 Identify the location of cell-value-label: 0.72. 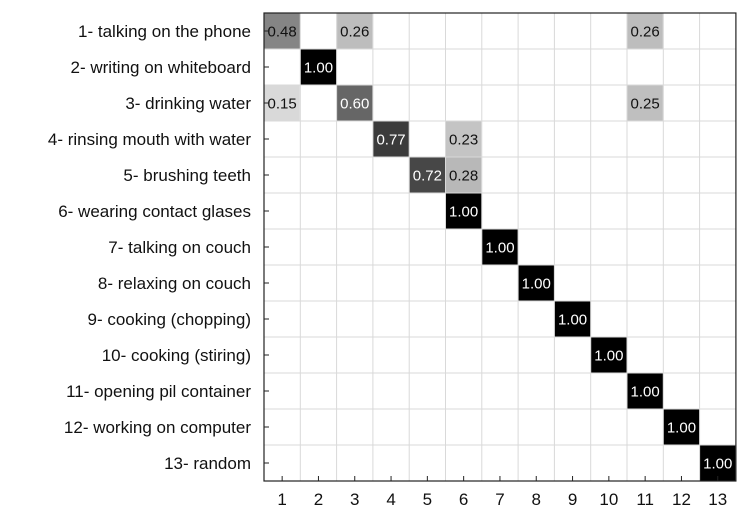
(427, 176).